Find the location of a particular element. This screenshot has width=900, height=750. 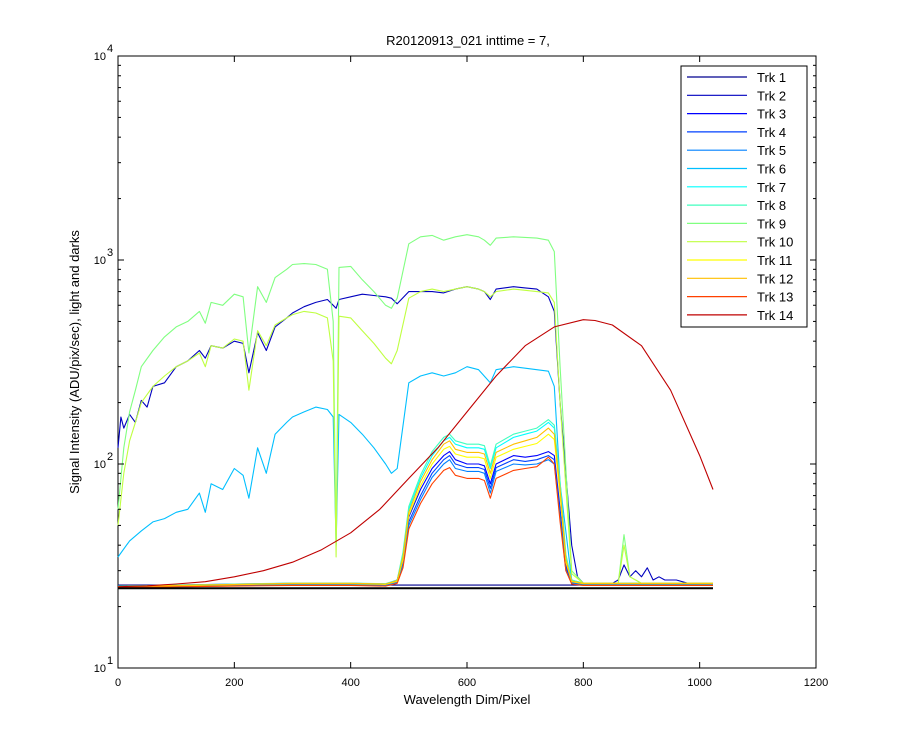

legend-label: Trk 8 is located at coordinates (771, 205).